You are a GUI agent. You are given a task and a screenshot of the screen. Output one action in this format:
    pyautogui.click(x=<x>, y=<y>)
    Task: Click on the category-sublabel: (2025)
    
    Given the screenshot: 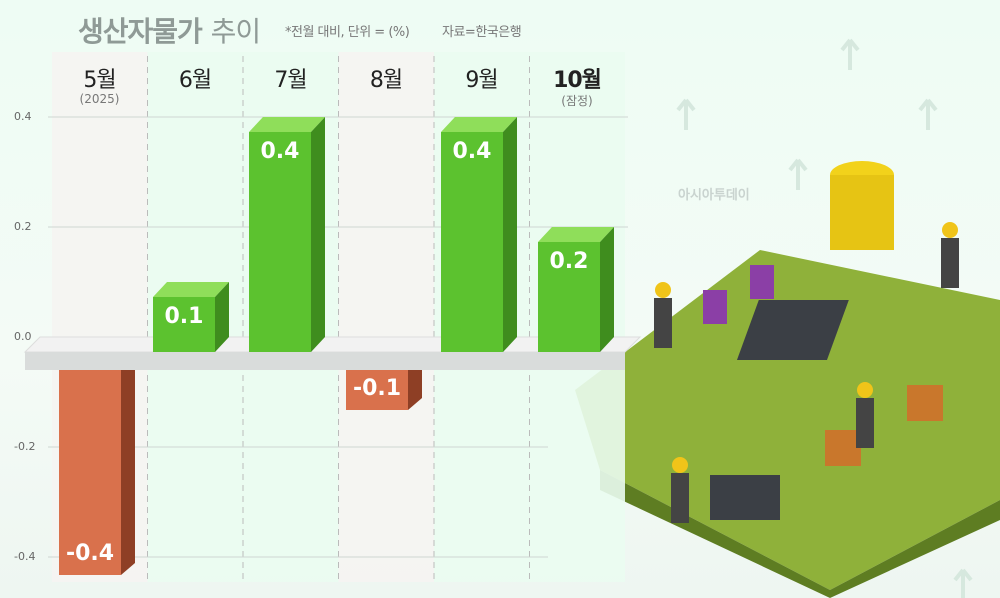 What is the action you would take?
    pyautogui.click(x=99, y=99)
    